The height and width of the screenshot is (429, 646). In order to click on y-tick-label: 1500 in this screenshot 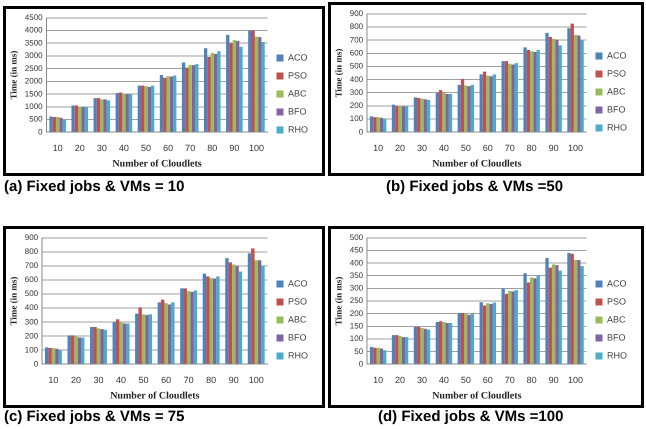, I will do `click(34, 93)`.